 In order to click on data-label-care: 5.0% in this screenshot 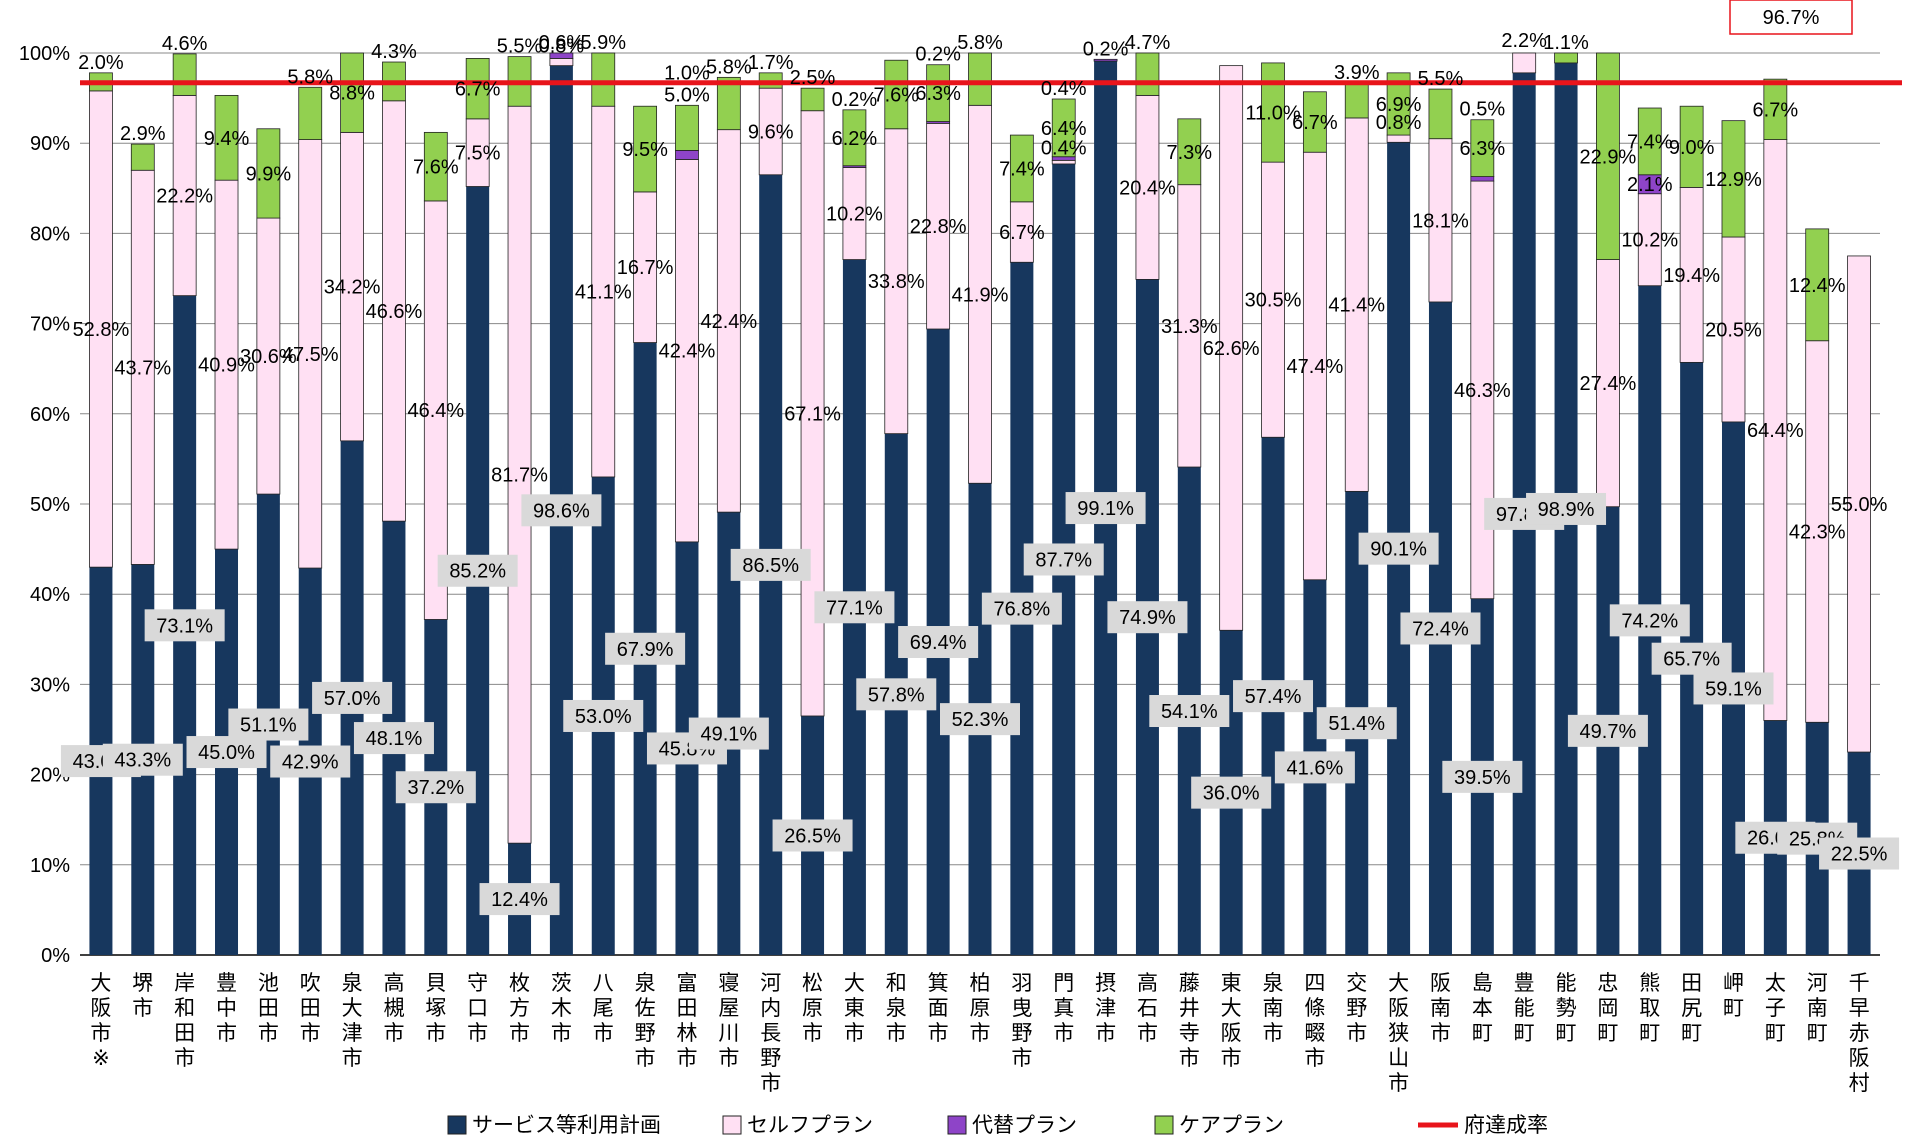, I will do `click(687, 95)`.